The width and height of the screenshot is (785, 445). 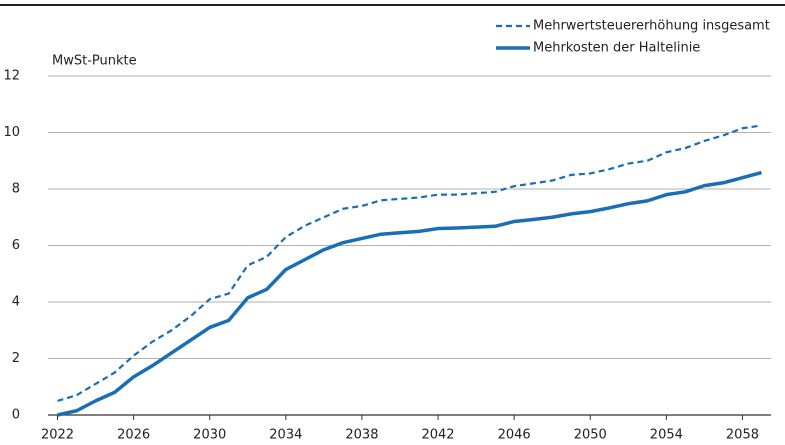 I want to click on y-tick-label: 4, so click(x=16, y=302).